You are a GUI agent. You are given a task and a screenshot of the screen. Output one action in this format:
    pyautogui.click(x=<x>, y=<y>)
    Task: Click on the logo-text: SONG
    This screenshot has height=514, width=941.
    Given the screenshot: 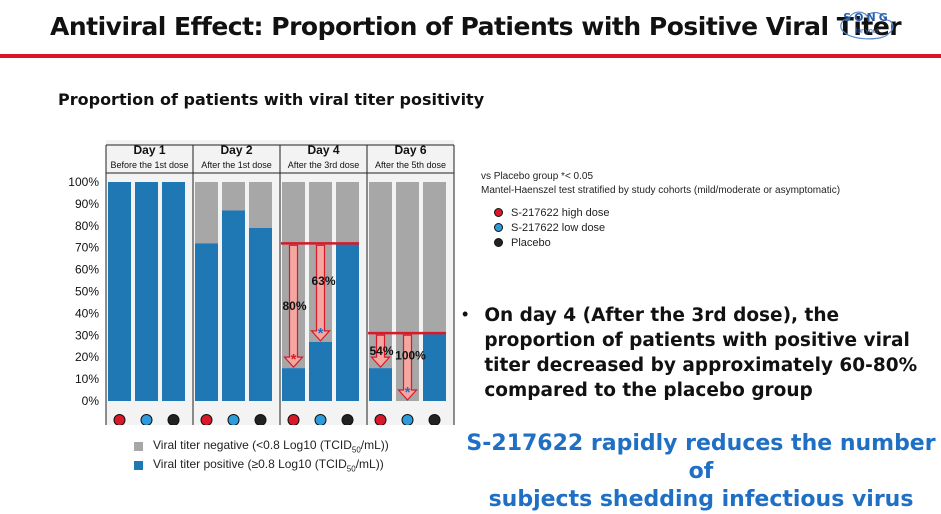 What is the action you would take?
    pyautogui.click(x=867, y=17)
    